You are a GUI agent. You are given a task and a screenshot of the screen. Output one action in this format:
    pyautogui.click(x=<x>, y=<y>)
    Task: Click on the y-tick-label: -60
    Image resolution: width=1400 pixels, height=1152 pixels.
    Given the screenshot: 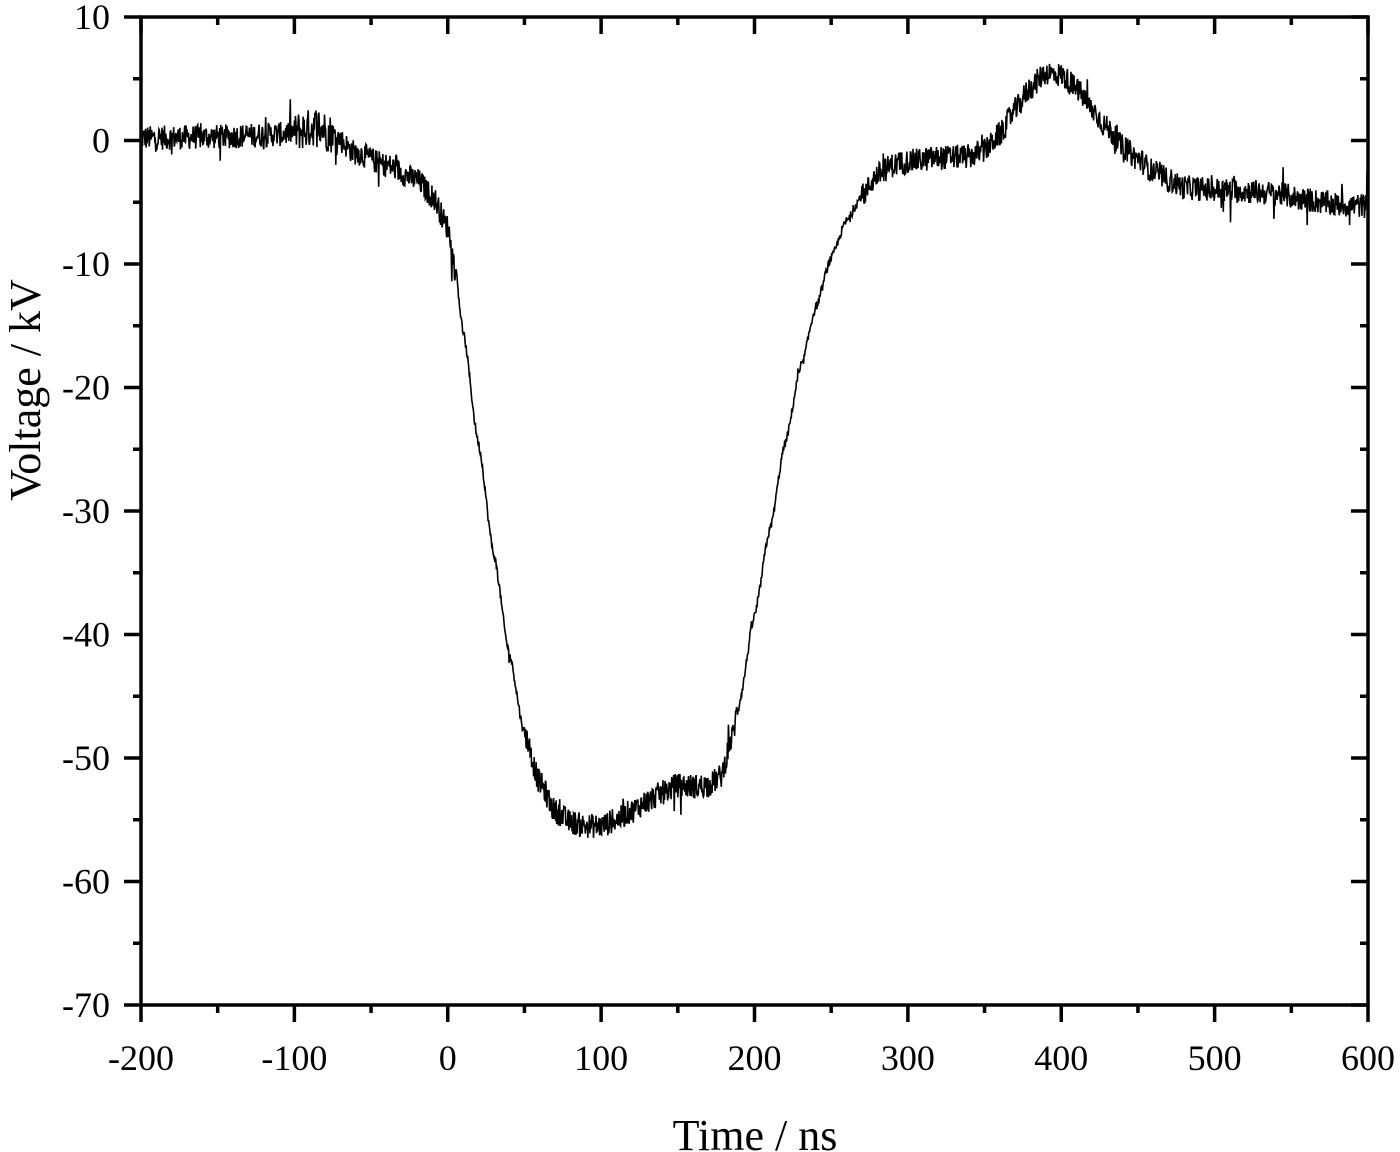 What is the action you would take?
    pyautogui.click(x=86, y=882)
    